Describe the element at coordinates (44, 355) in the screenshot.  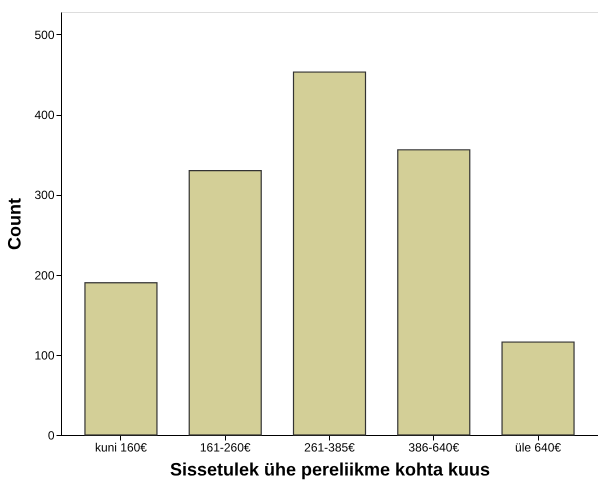
I see `y-tick-label: 100` at that location.